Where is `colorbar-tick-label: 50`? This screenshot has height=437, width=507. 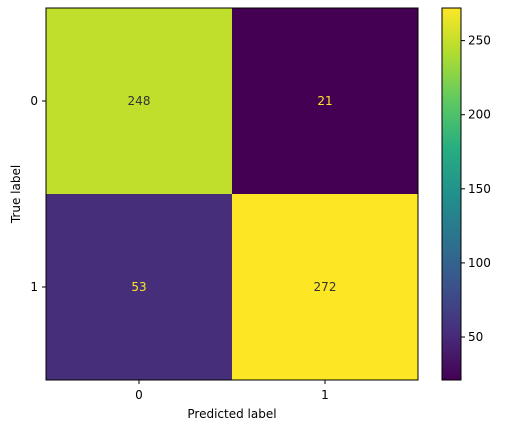
colorbar-tick-label: 50 is located at coordinates (475, 337).